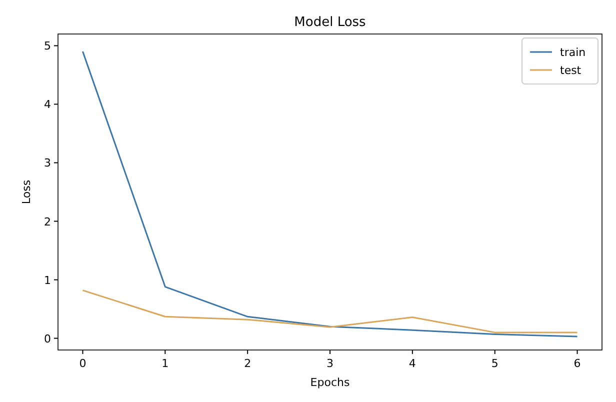 This screenshot has width=616, height=402. I want to click on x-tick-label: 3, so click(330, 363).